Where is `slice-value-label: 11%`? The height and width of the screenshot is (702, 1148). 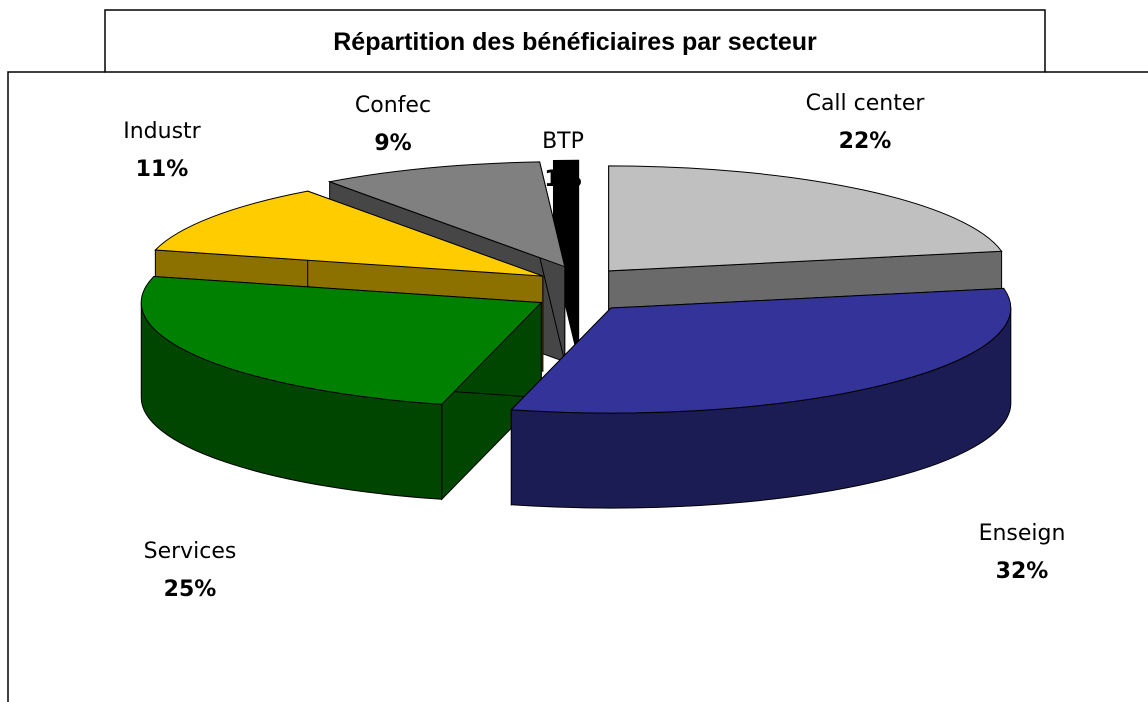 slice-value-label: 11% is located at coordinates (162, 169).